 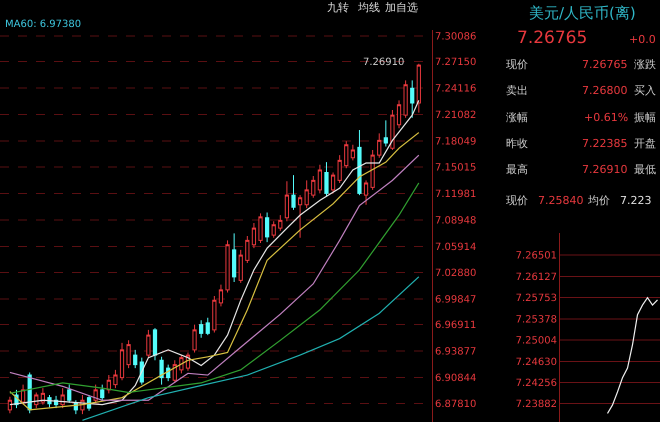 What do you see at coordinates (605, 143) in the screenshot?
I see `text: 7.22385` at bounding box center [605, 143].